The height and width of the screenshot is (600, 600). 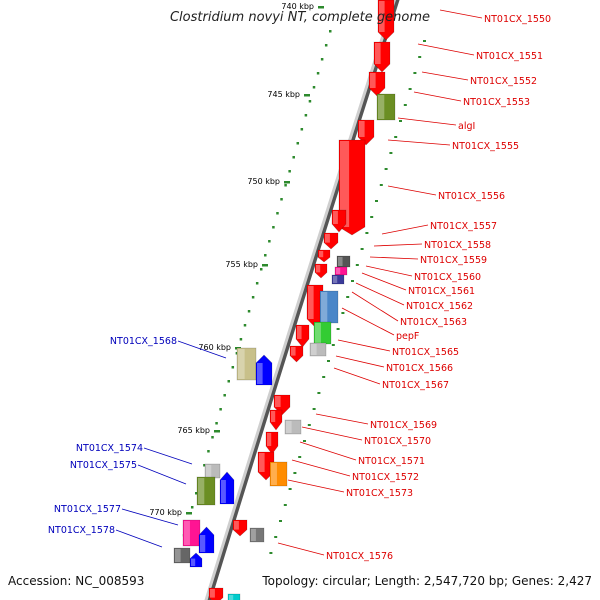 What do you see at coordinates (485, 146) in the screenshot?
I see `gene-label: NT01CX_1555` at bounding box center [485, 146].